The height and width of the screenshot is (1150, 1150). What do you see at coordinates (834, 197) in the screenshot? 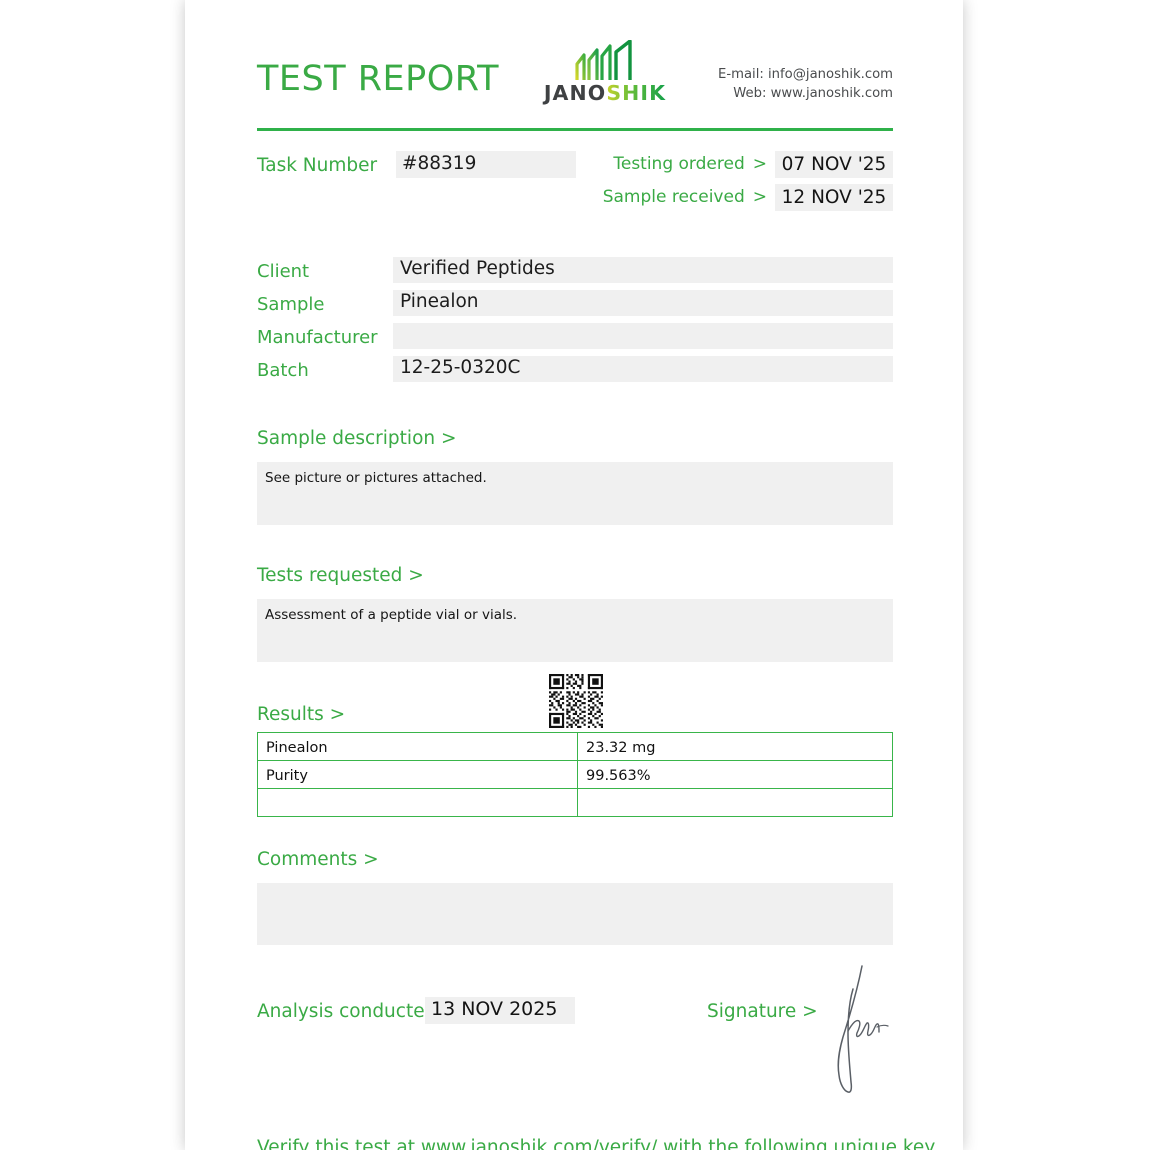
I see `sample-received-value: 12 NOV '25` at bounding box center [834, 197].